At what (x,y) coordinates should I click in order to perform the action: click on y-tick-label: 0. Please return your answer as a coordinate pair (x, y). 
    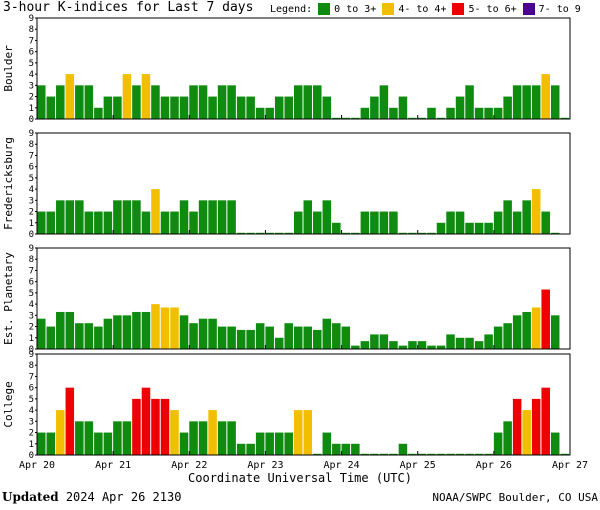
    Looking at the image, I should click on (31, 350).